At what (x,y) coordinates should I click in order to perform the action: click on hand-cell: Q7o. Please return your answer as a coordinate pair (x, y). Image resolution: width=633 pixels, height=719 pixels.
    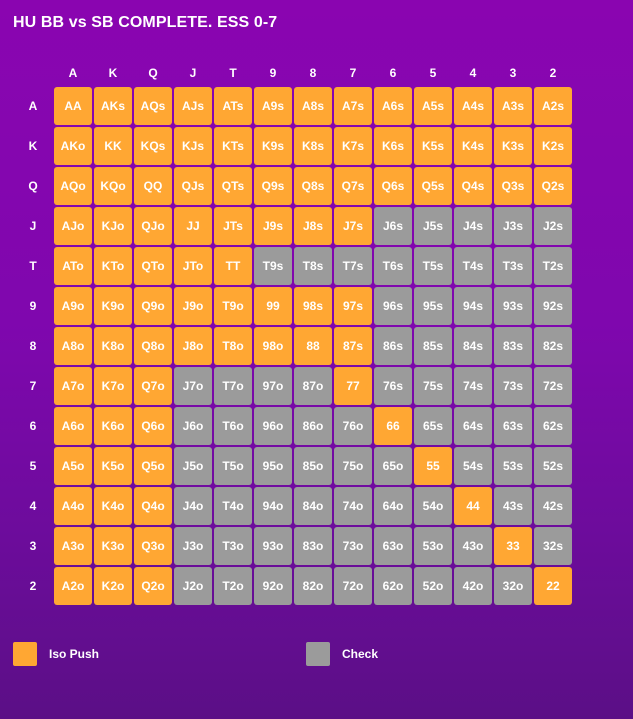
    Looking at the image, I should click on (153, 386).